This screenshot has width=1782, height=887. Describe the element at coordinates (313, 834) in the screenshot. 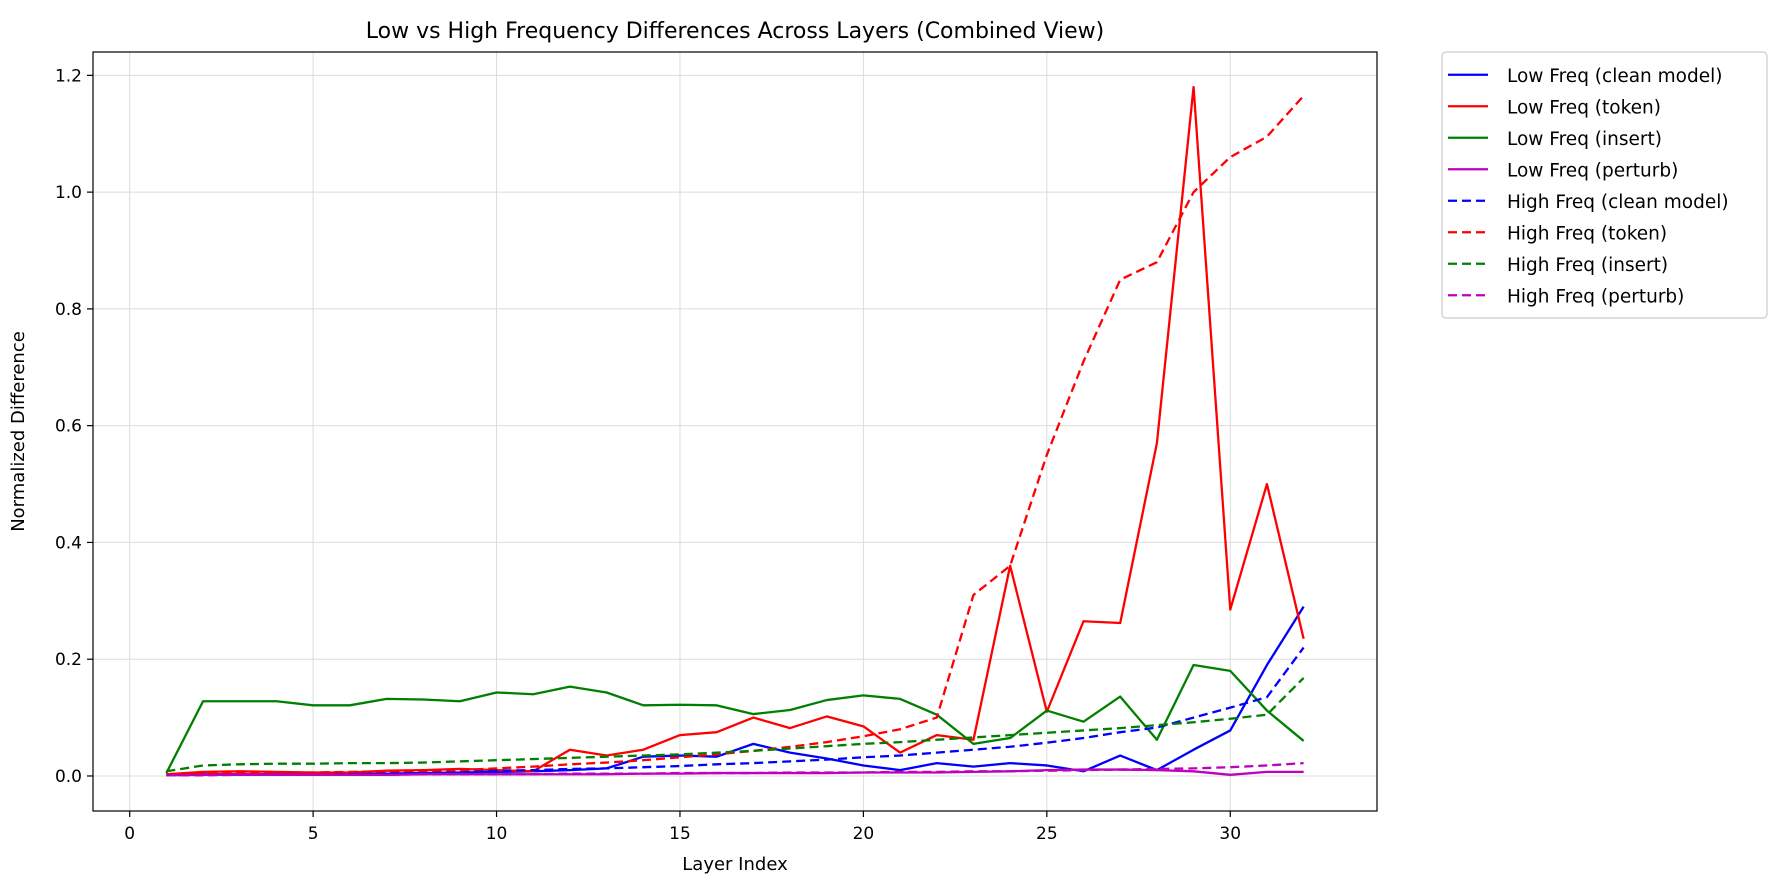

I see `x-tick-label: 5` at that location.